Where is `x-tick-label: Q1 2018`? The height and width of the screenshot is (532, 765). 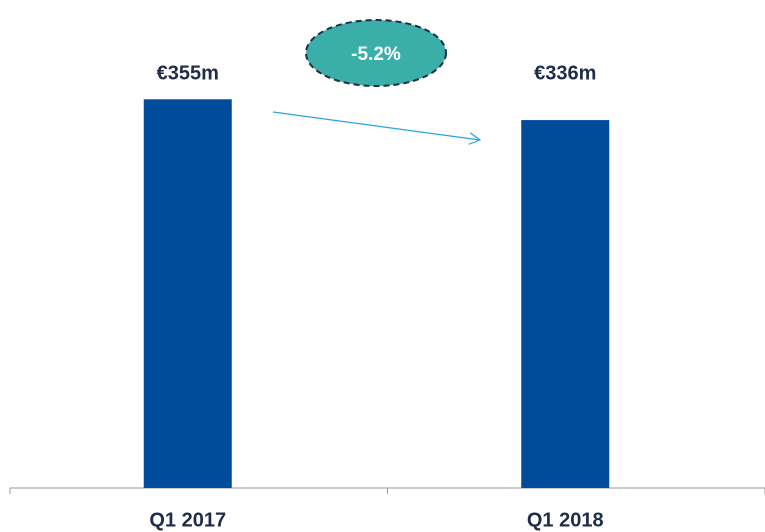
x-tick-label: Q1 2018 is located at coordinates (565, 520).